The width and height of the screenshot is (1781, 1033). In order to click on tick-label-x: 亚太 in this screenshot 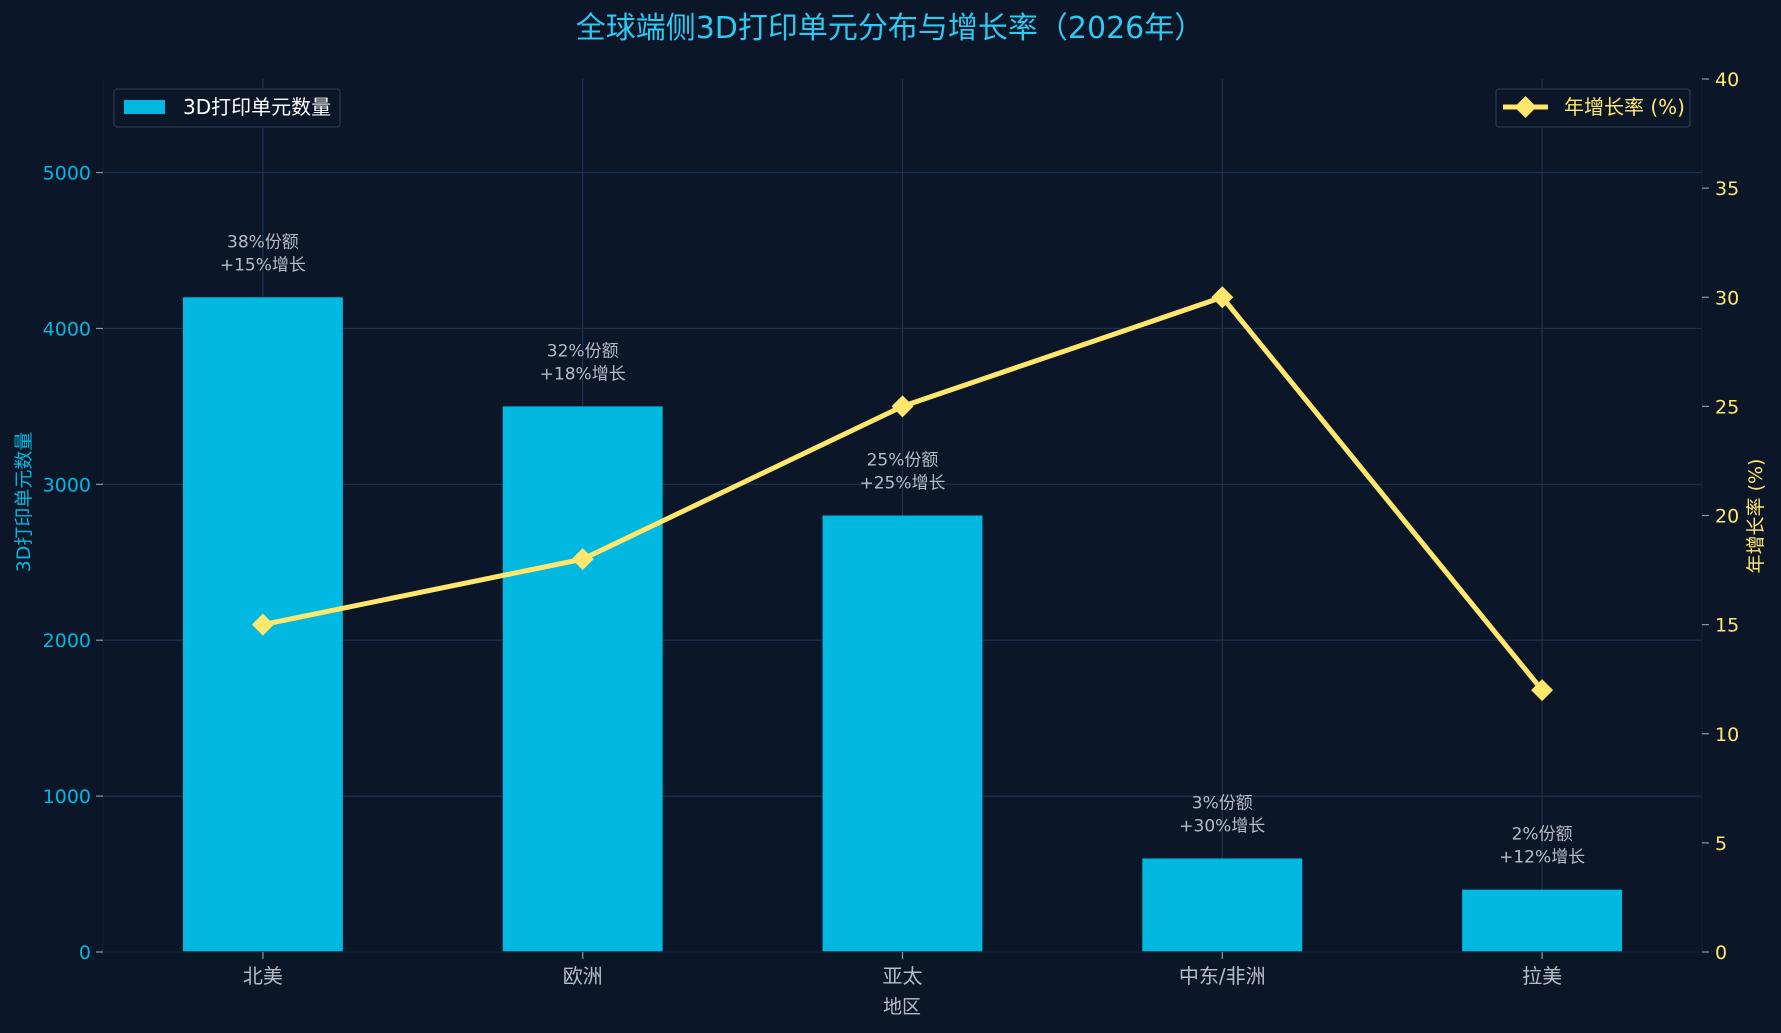, I will do `click(903, 976)`.